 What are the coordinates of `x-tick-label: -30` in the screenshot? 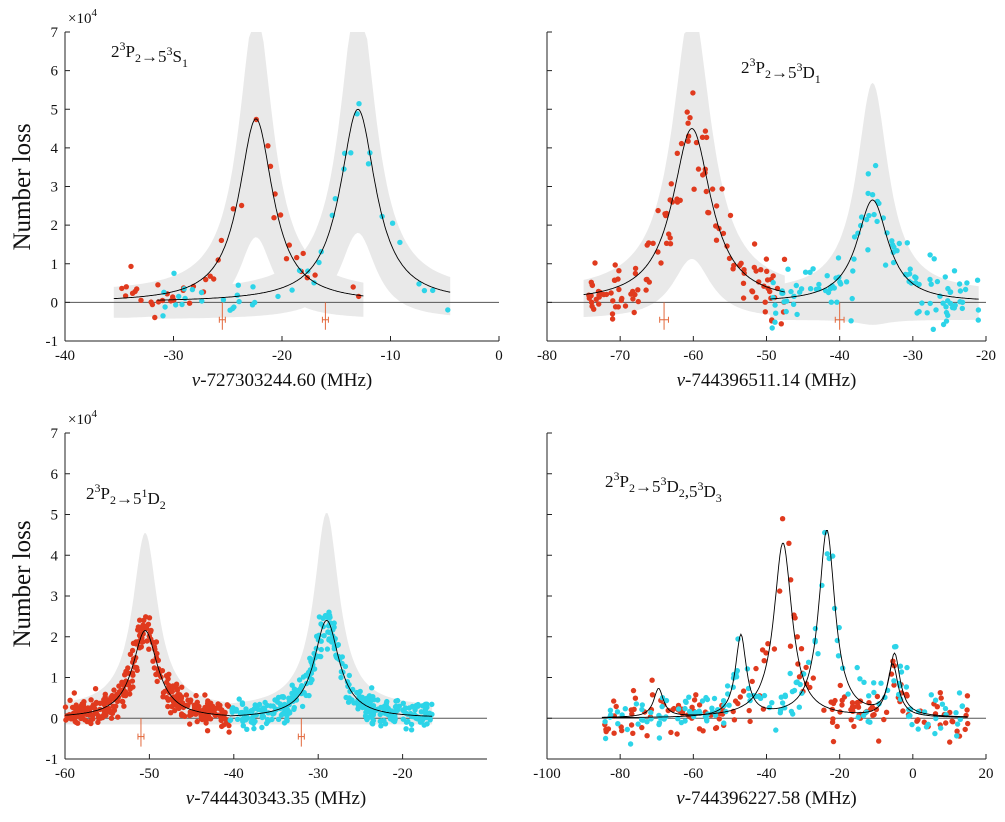 It's located at (913, 356).